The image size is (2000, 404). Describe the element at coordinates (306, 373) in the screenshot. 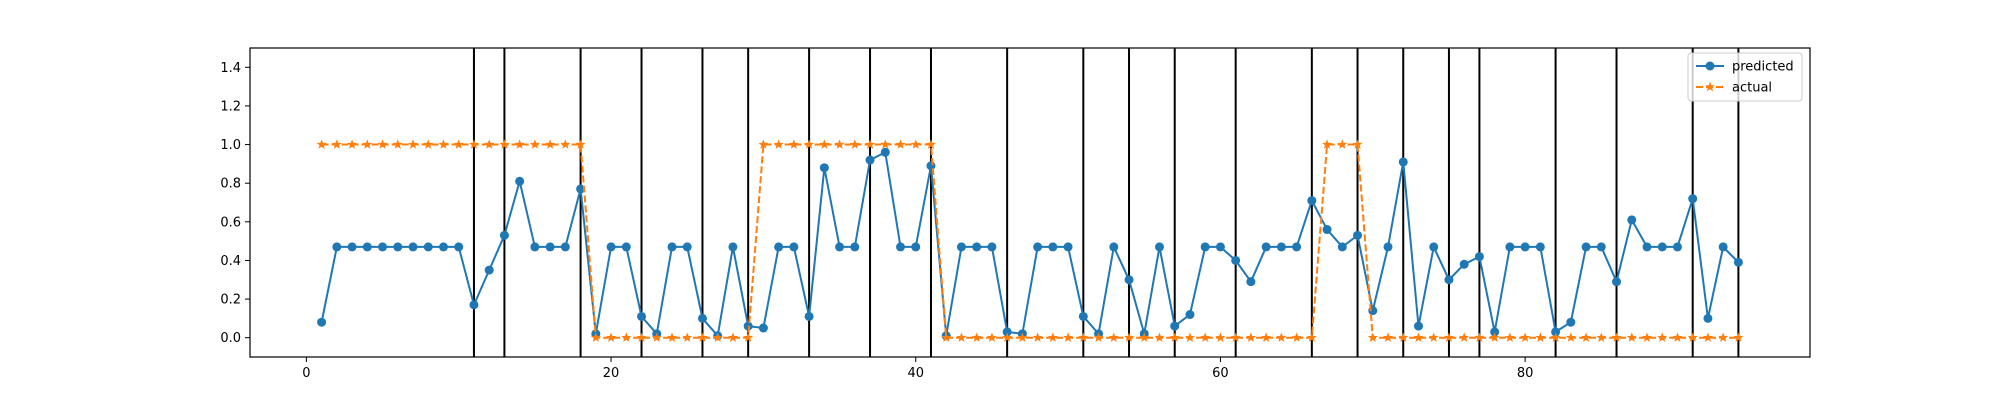

I see `x-tick-label: 0` at that location.